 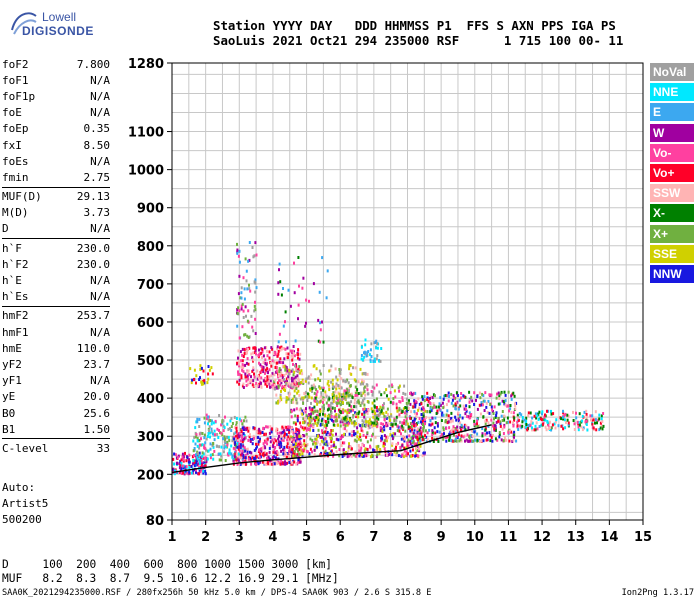 What do you see at coordinates (15, 297) in the screenshot?
I see `param-label: h`Es` at bounding box center [15, 297].